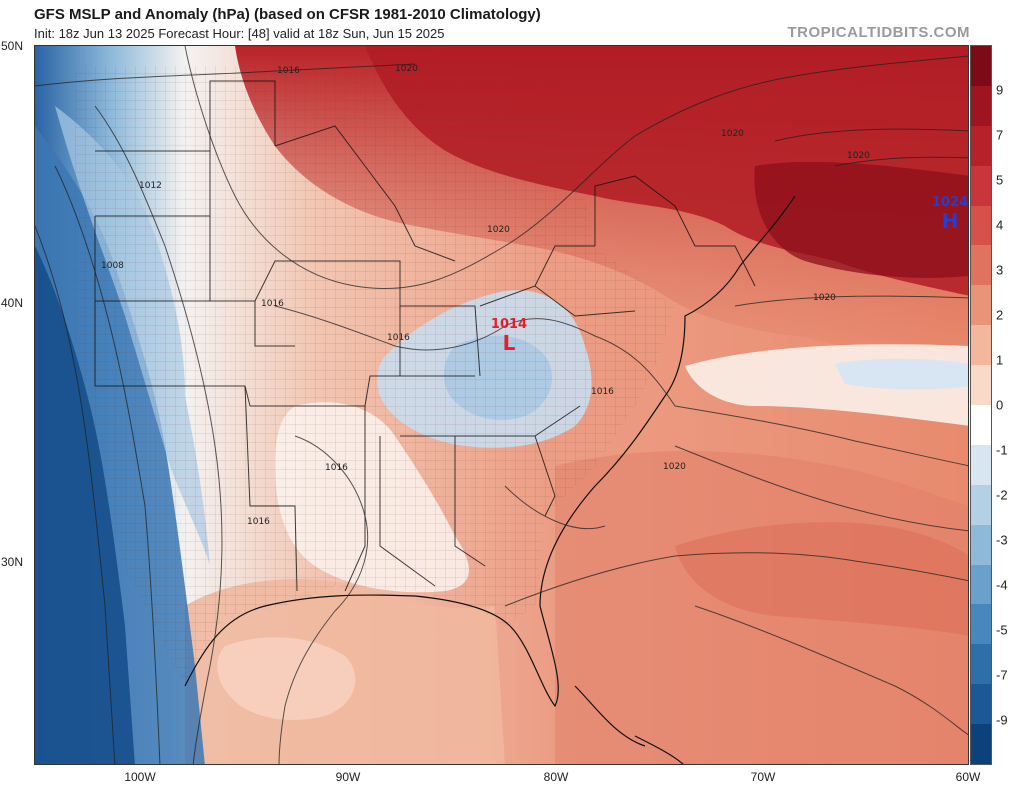 This screenshot has height=786, width=1024. I want to click on colorbar-label-3: 3, so click(1000, 270).